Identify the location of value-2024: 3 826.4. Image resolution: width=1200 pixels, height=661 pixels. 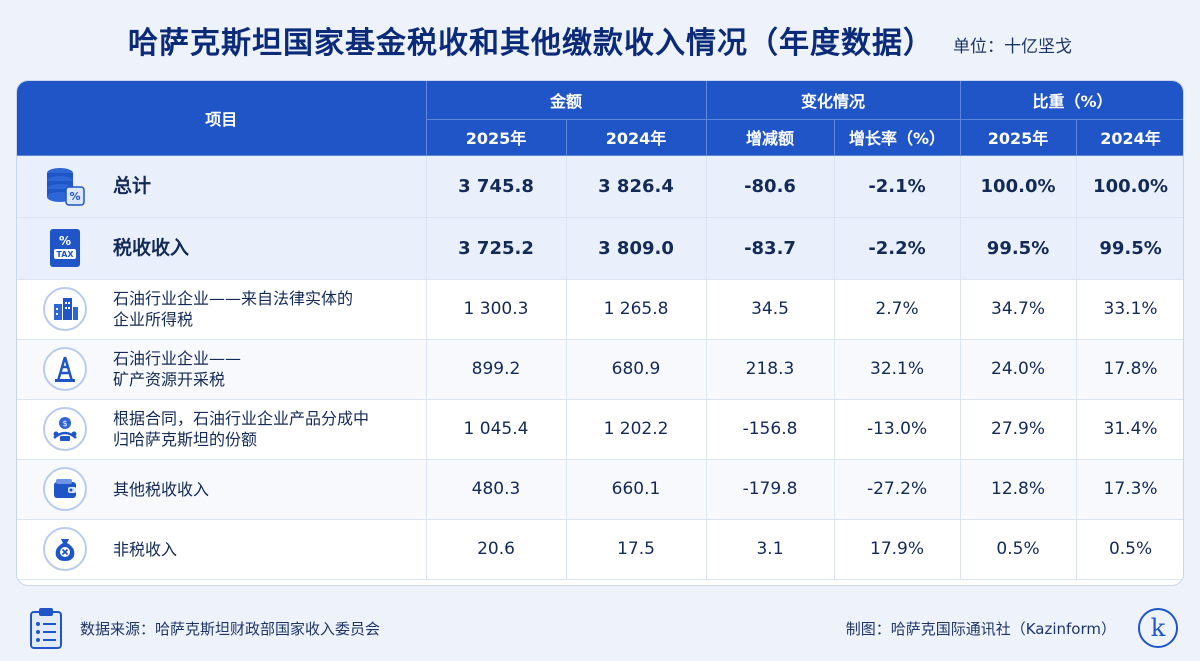
(636, 186).